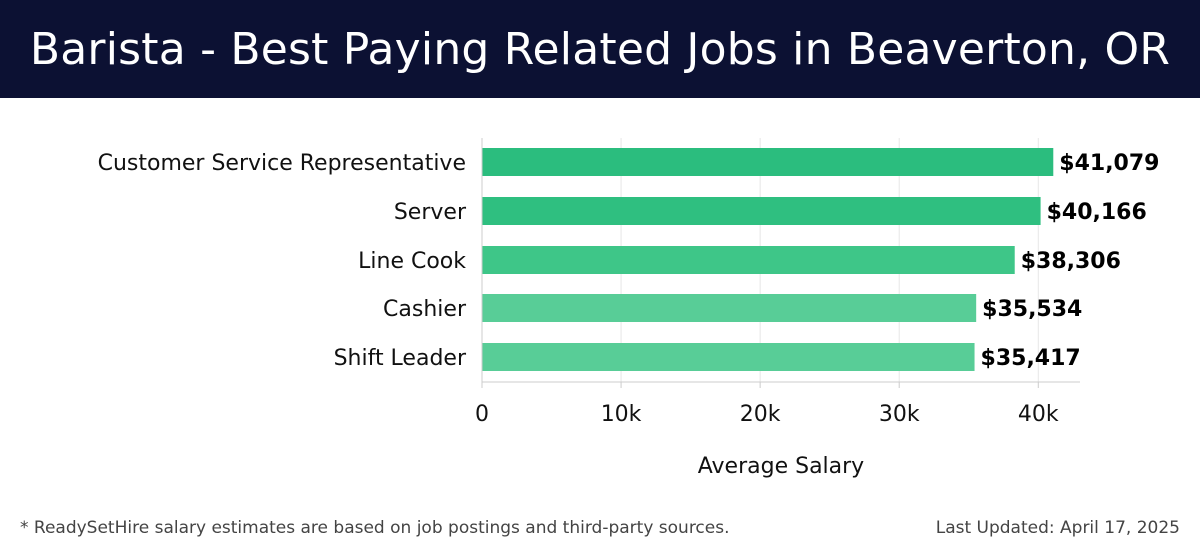  What do you see at coordinates (430, 212) in the screenshot?
I see `category-label: Server` at bounding box center [430, 212].